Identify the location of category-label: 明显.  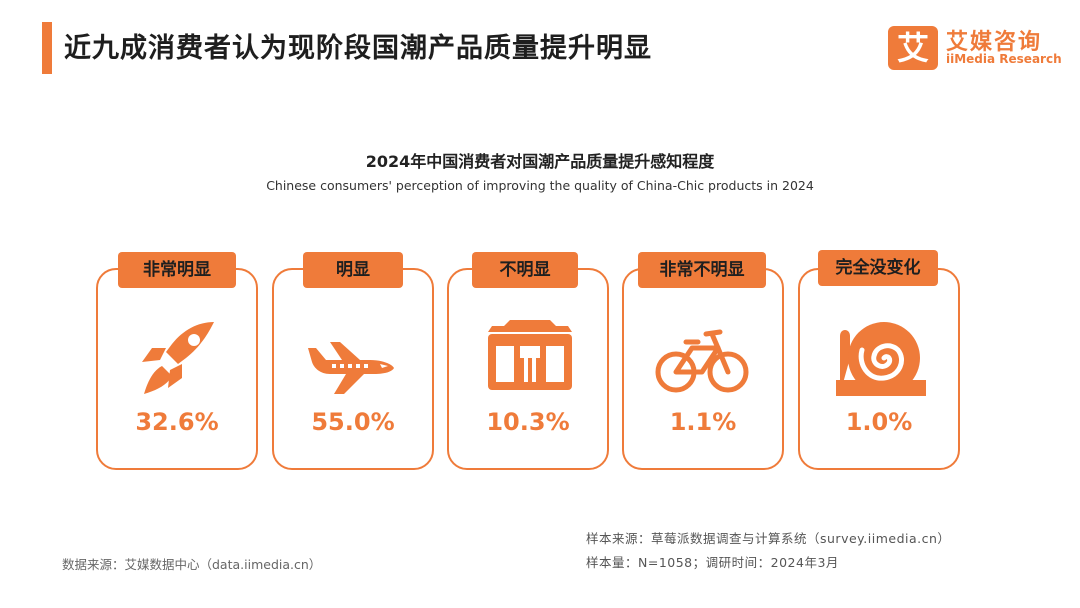
(353, 270).